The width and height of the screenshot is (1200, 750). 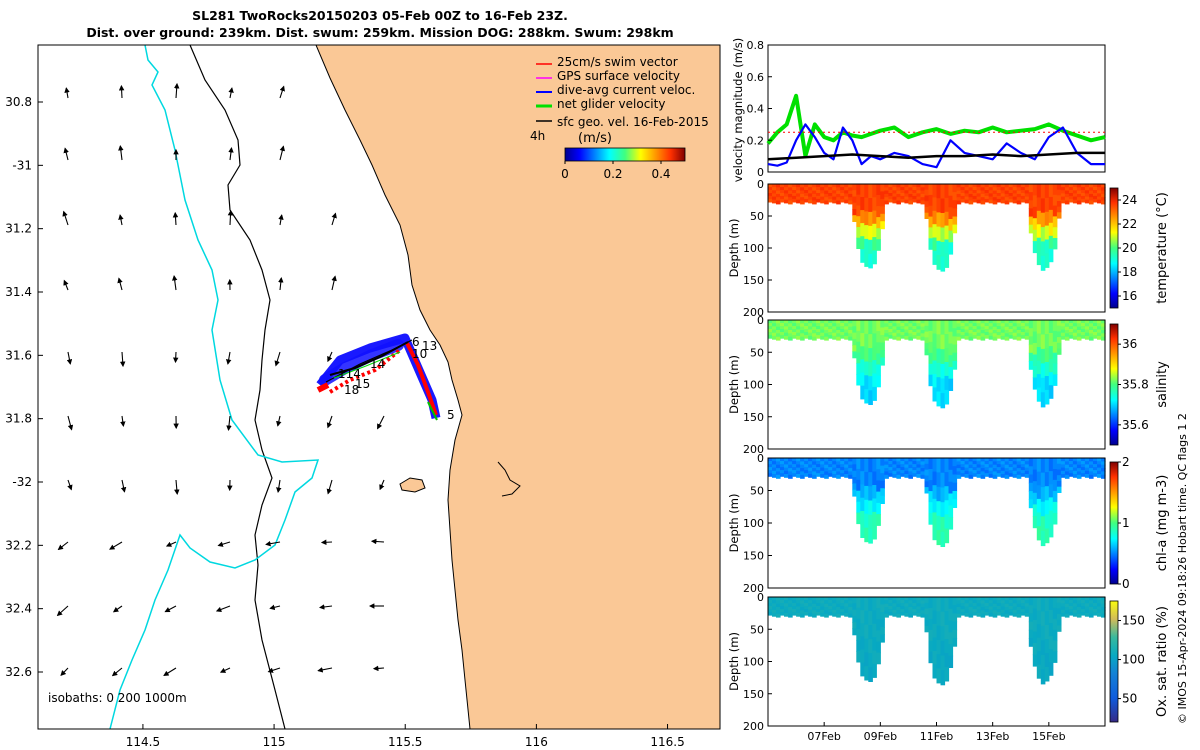 What do you see at coordinates (738, 110) in the screenshot?
I see `velocity-ylabel: velocity magnitude (m/s)` at bounding box center [738, 110].